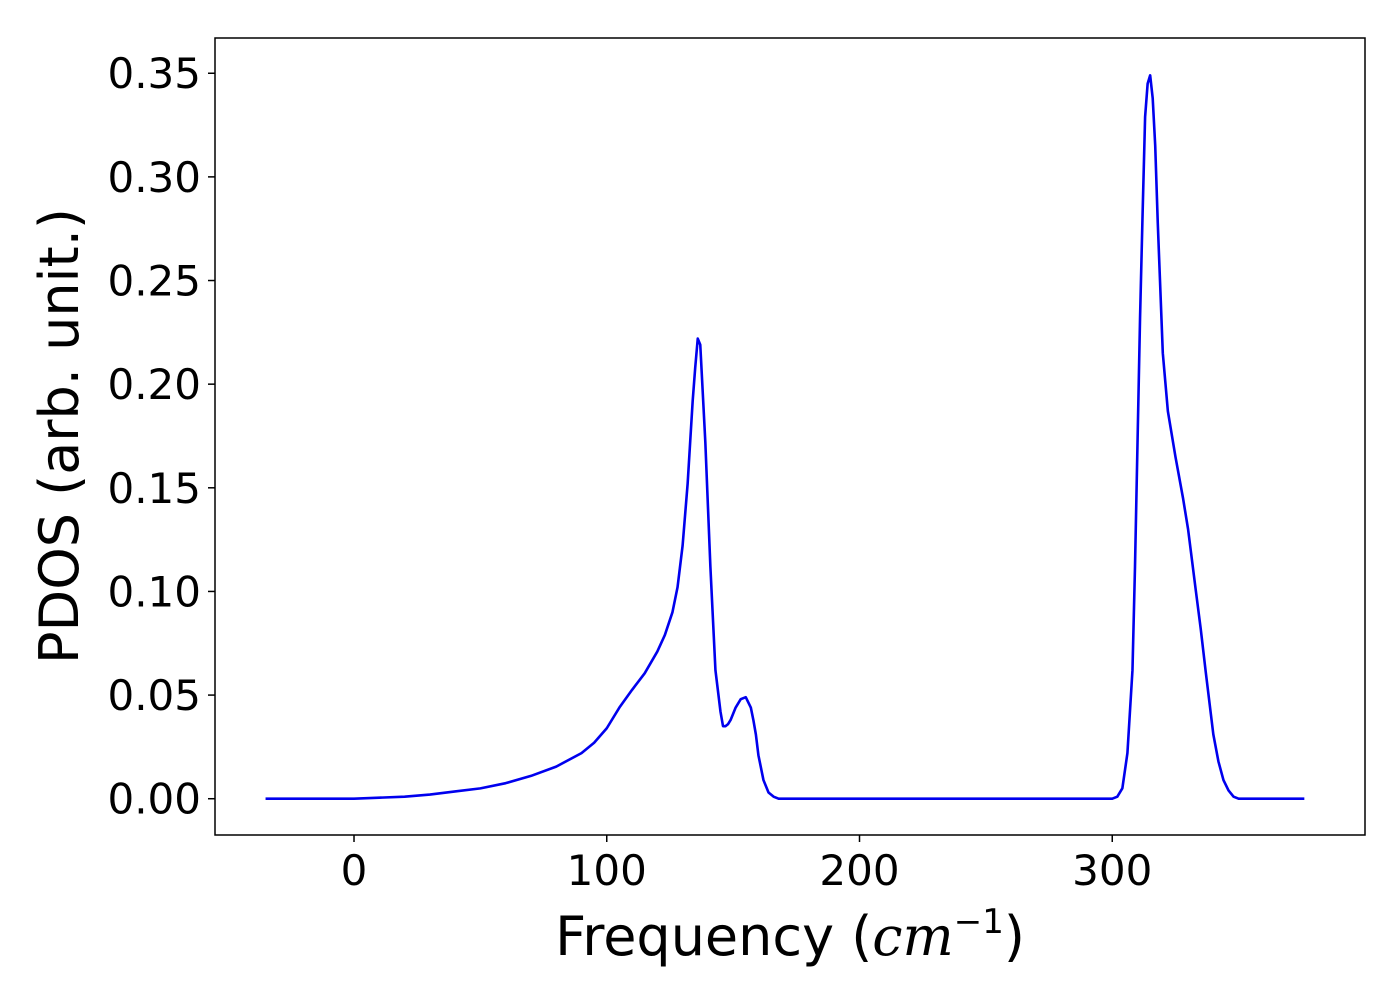 The width and height of the screenshot is (1400, 1000). Describe the element at coordinates (154, 695) in the screenshot. I see `y-tick-label: 0.05` at that location.